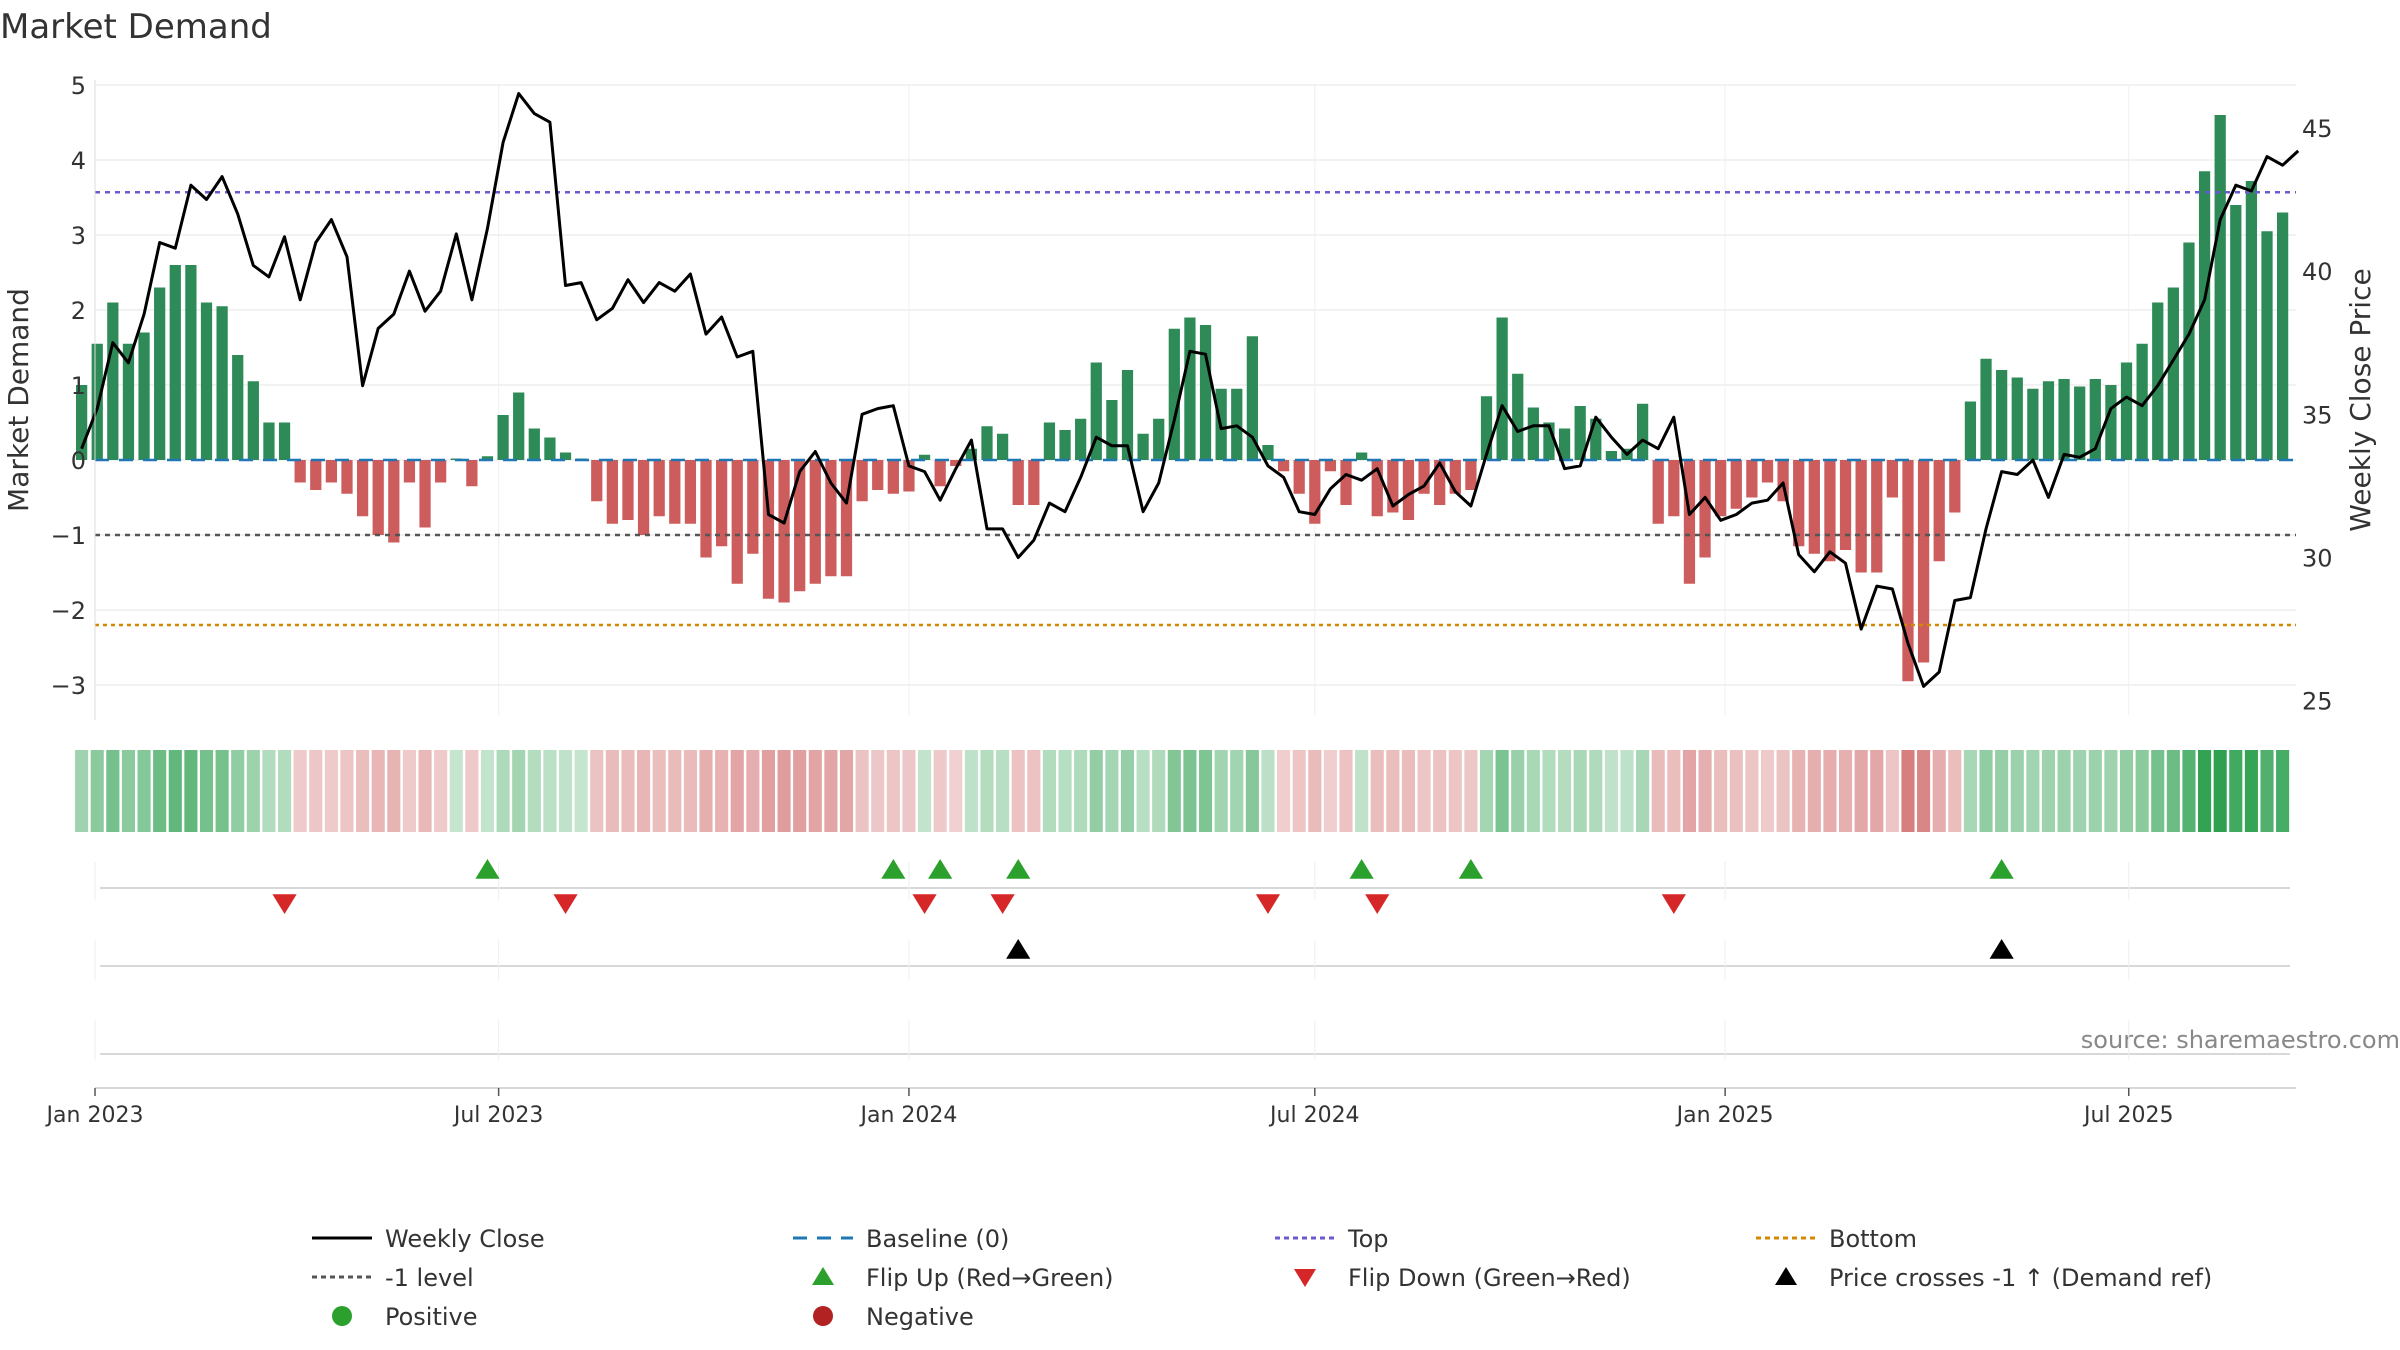 Image resolution: width=2400 pixels, height=1350 pixels. I want to click on y-tick-label: 2, so click(78, 311).